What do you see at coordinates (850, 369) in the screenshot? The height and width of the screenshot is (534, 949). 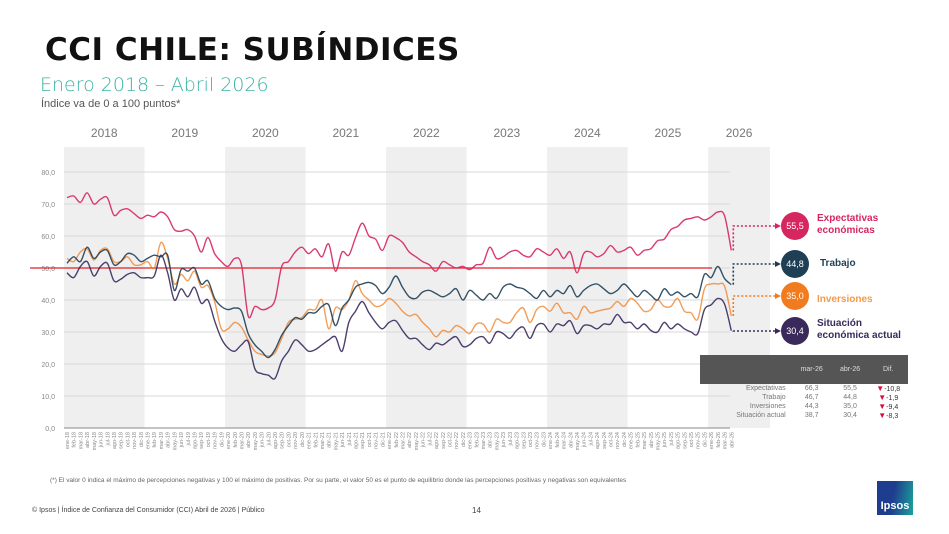 I see `summary-header-abr: abr-26` at bounding box center [850, 369].